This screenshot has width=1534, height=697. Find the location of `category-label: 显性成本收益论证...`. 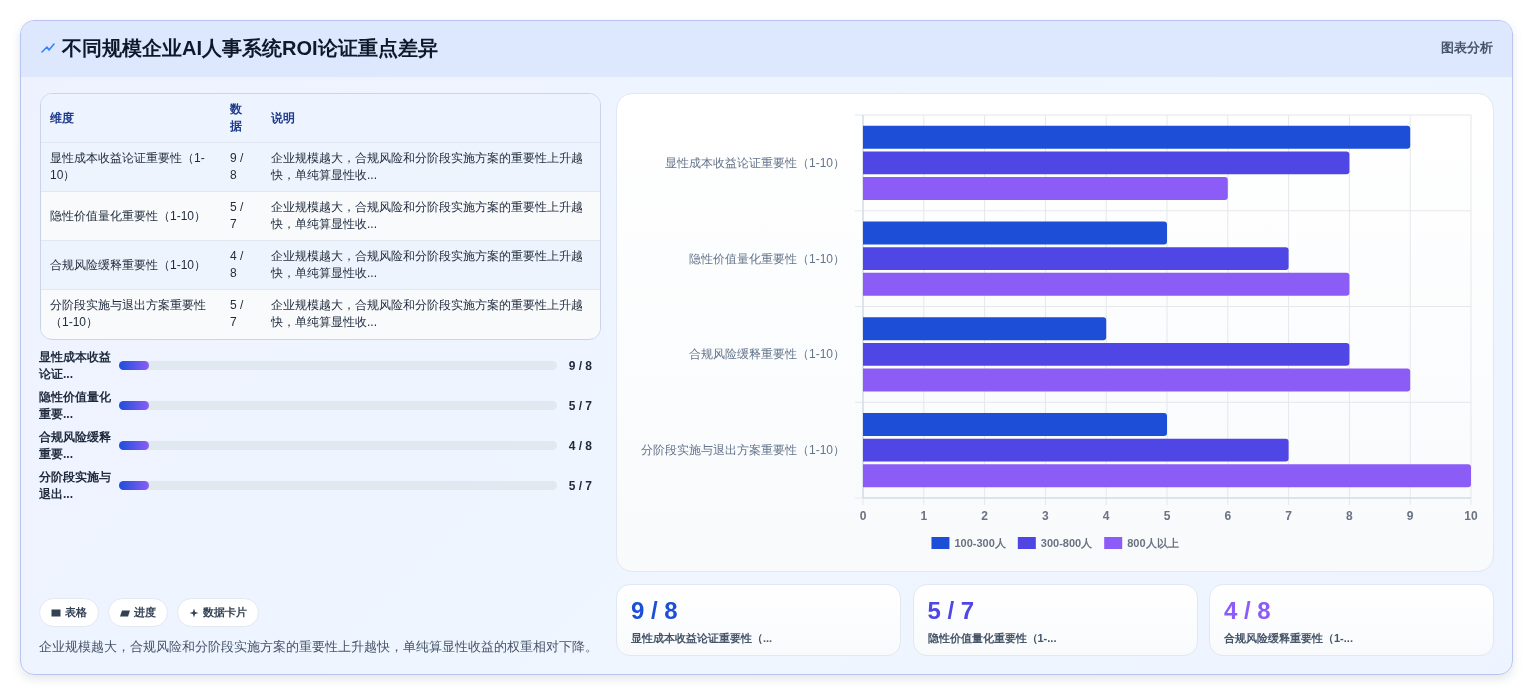

category-label: 显性成本收益论证... is located at coordinates (75, 366).